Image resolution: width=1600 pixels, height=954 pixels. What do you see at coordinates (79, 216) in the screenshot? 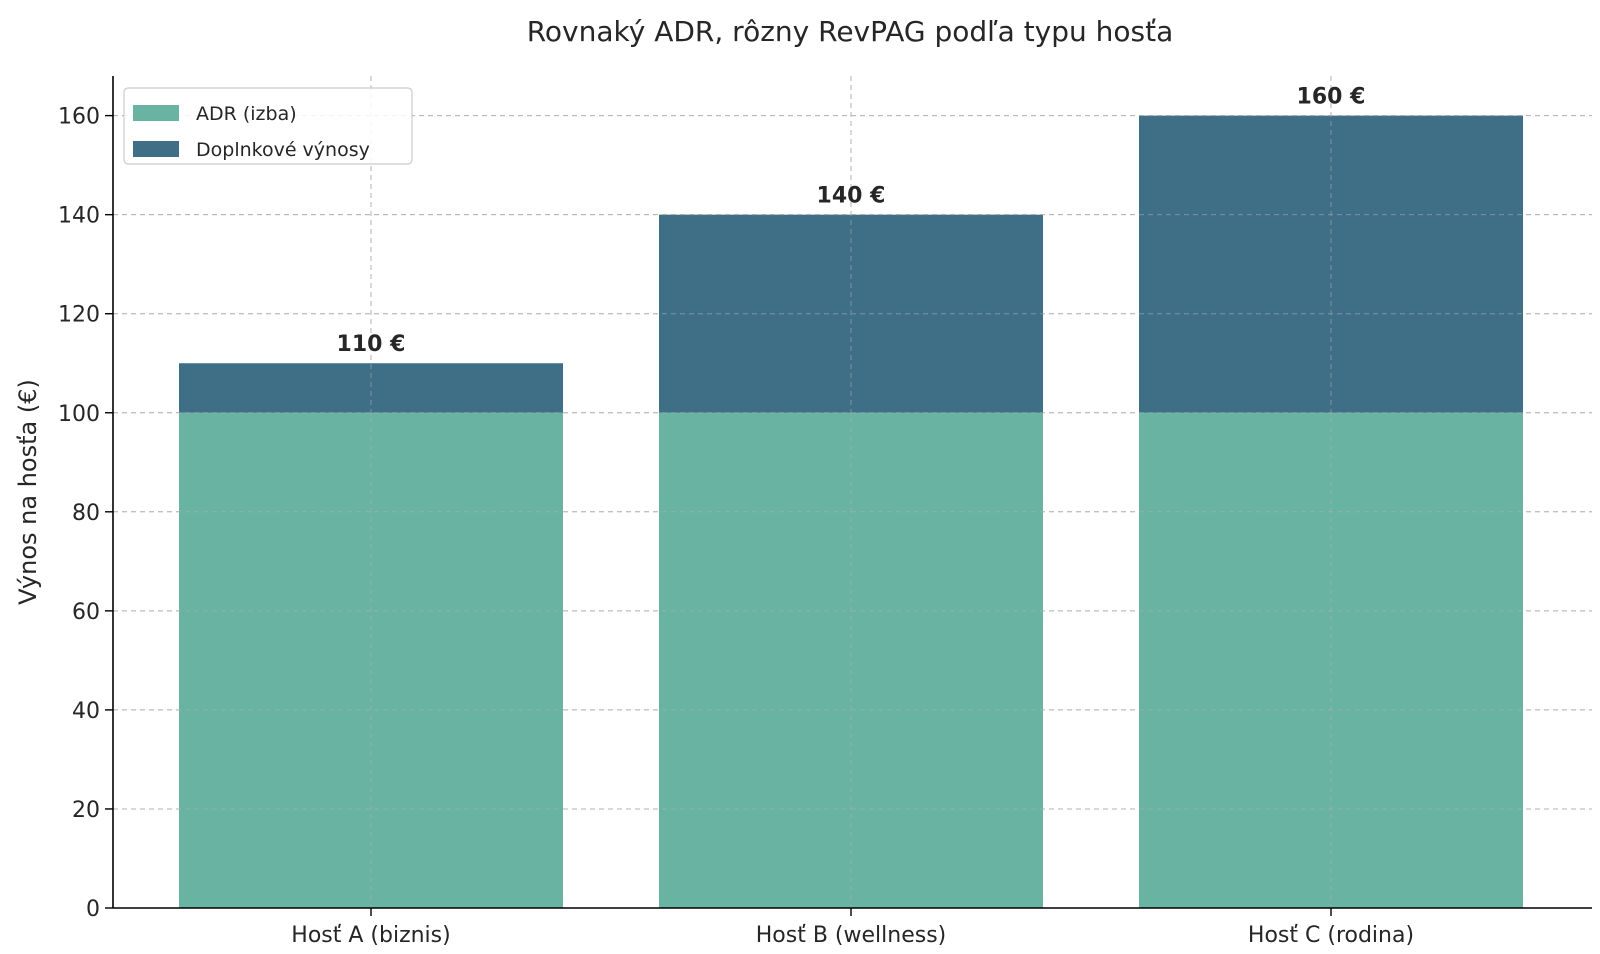
I see `y-tick-label: 140` at bounding box center [79, 216].